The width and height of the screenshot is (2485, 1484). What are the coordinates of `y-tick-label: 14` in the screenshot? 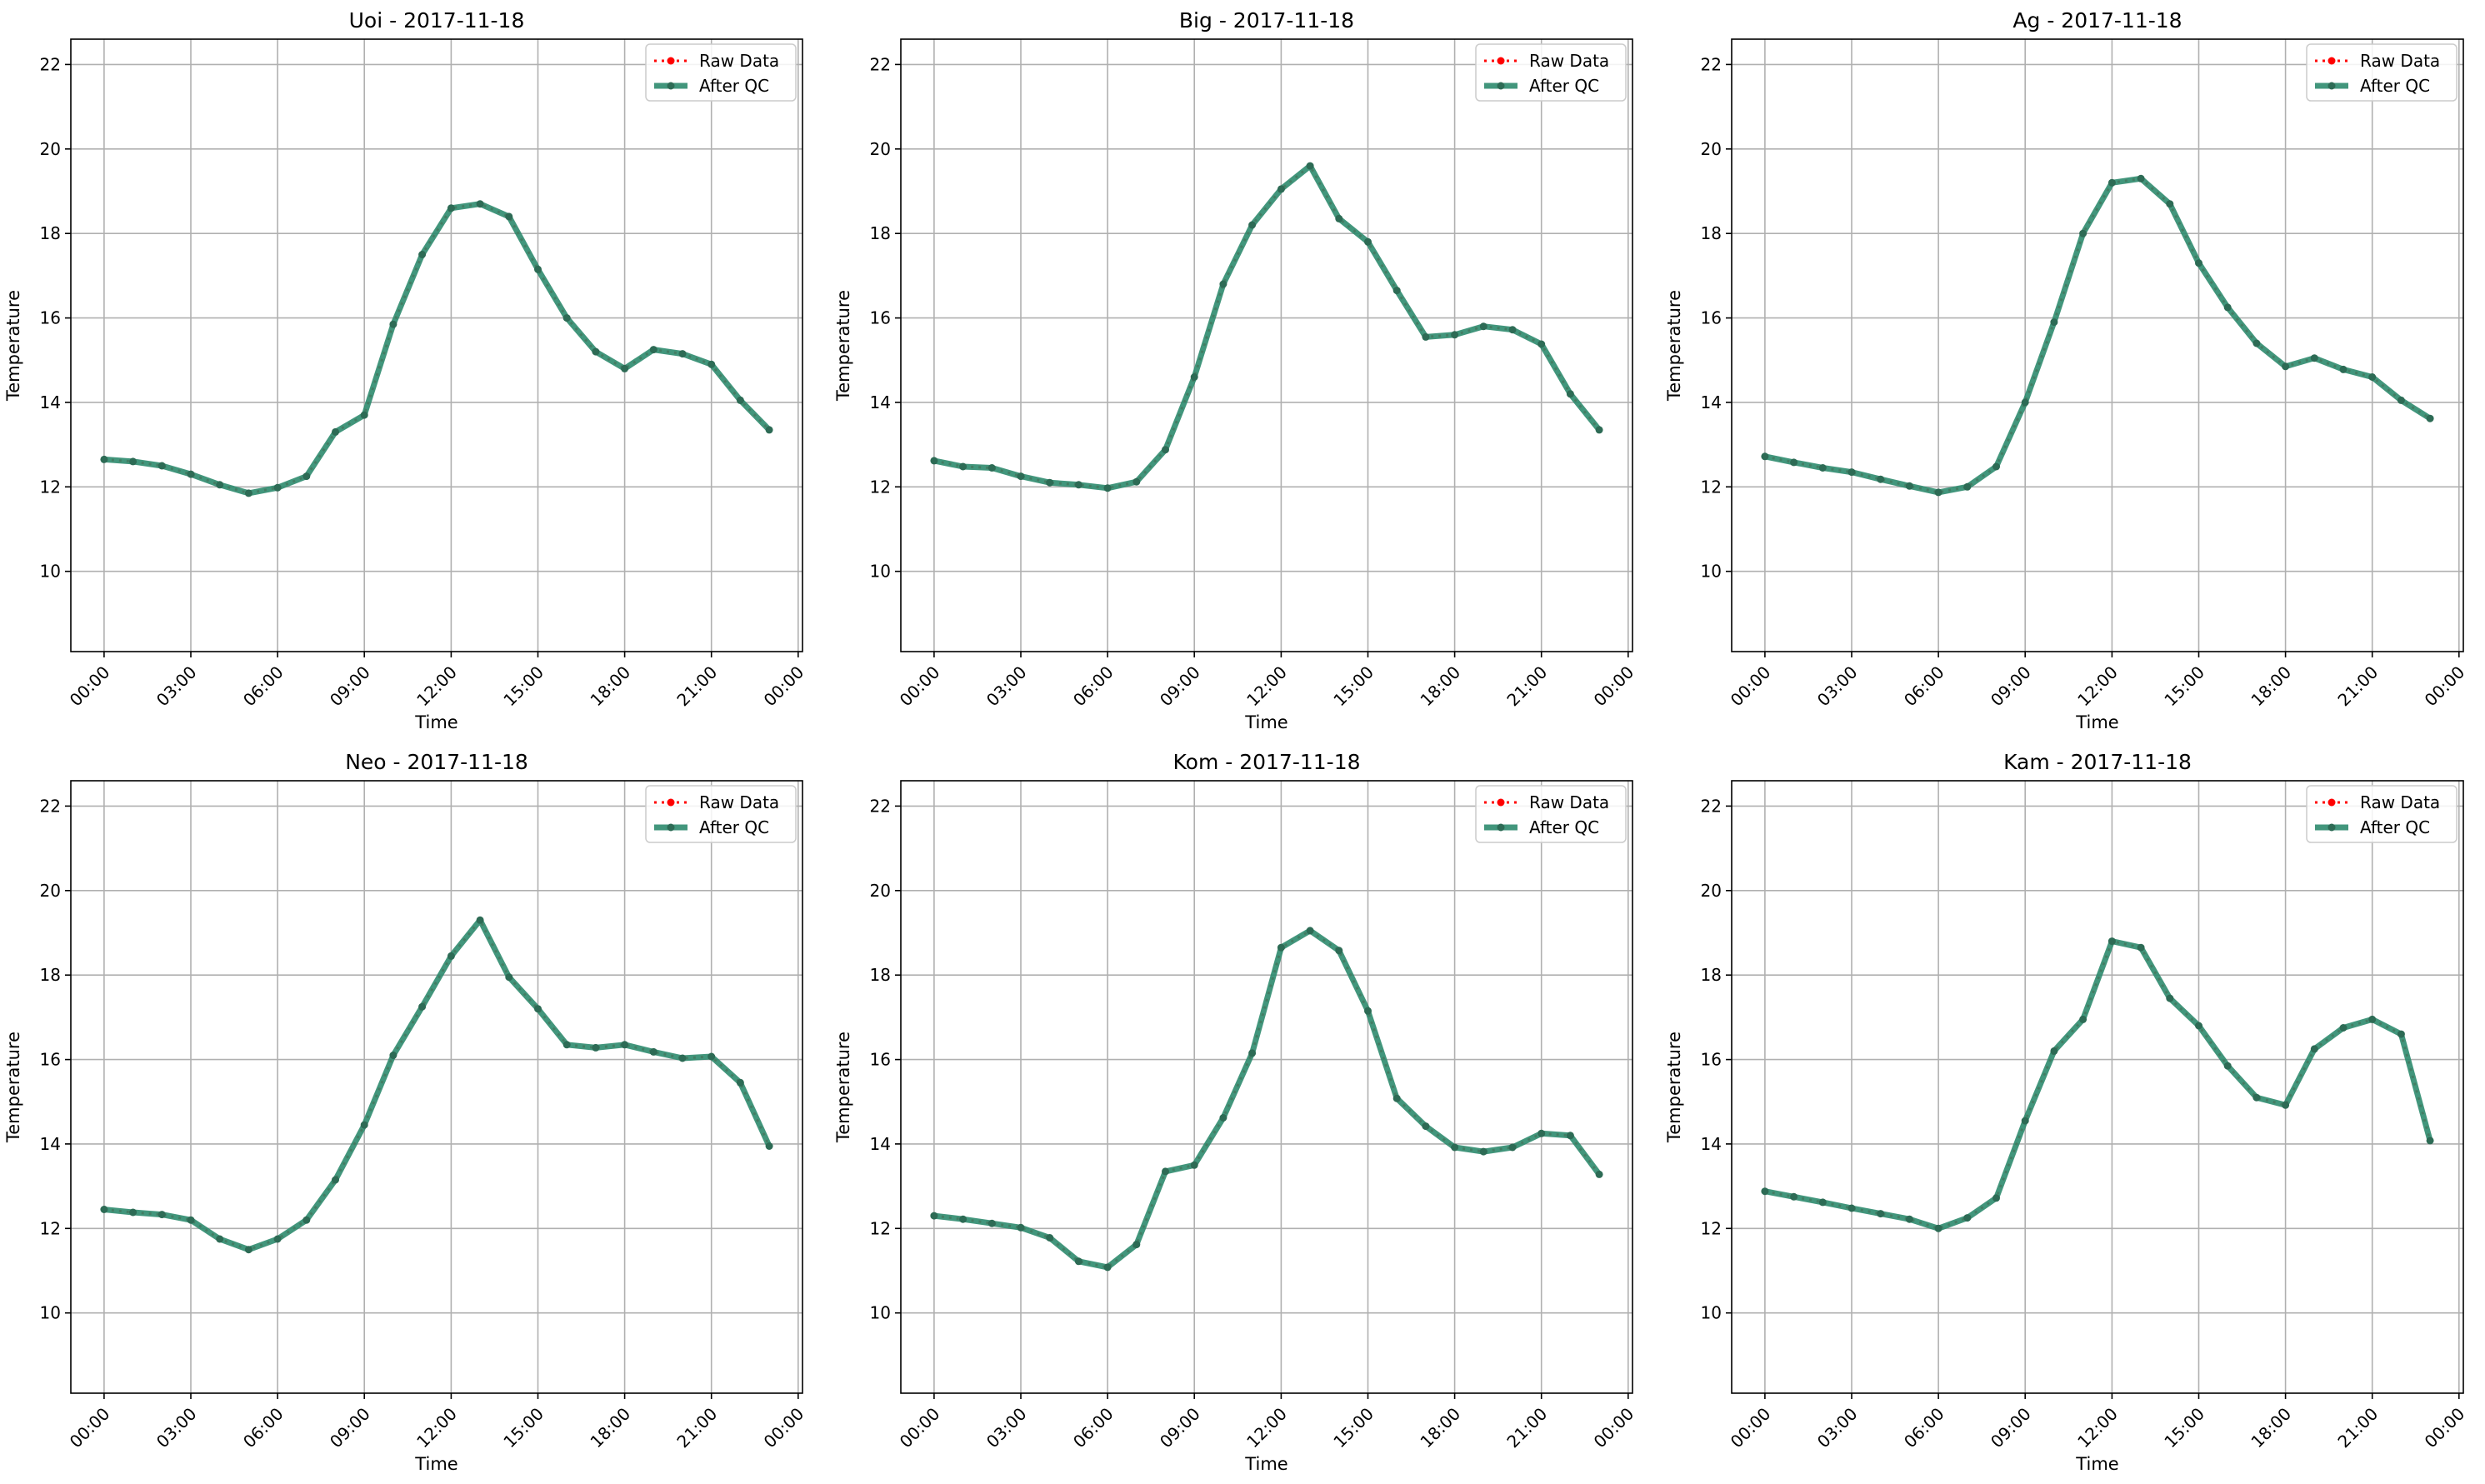 It's located at (50, 402).